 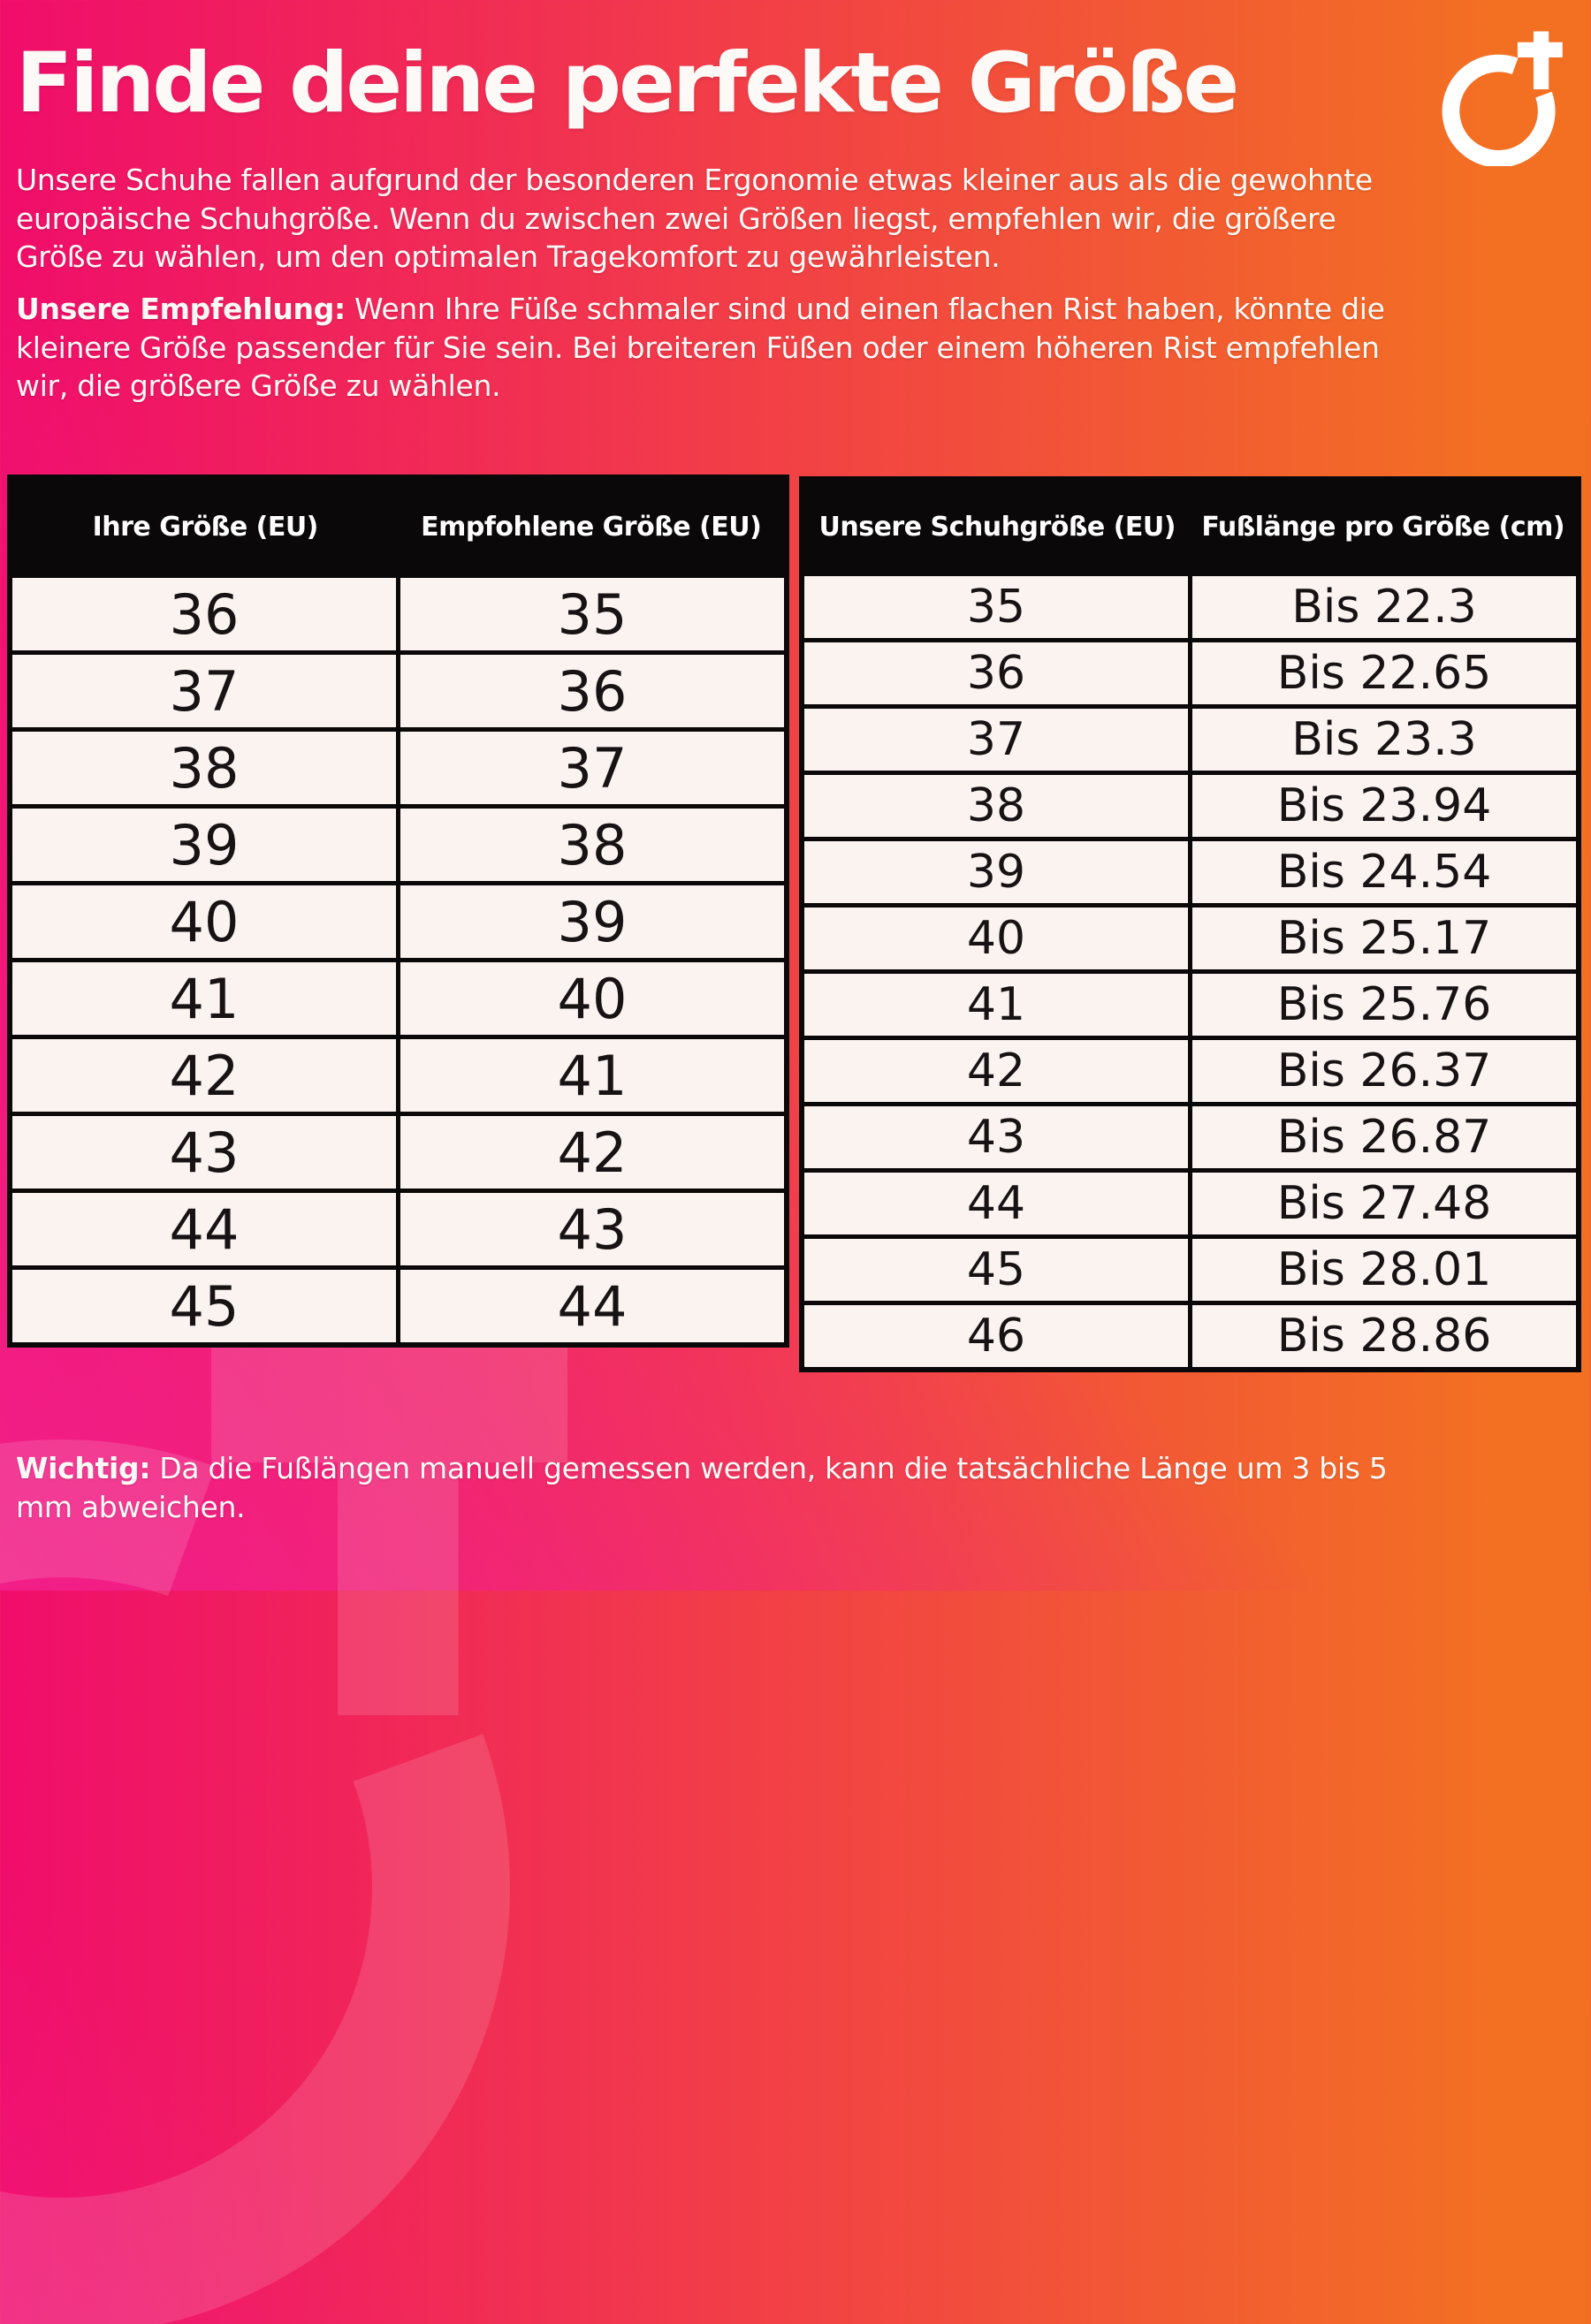 What do you see at coordinates (1502, 98) in the screenshot?
I see `brand-logo-circle-plus-icon` at bounding box center [1502, 98].